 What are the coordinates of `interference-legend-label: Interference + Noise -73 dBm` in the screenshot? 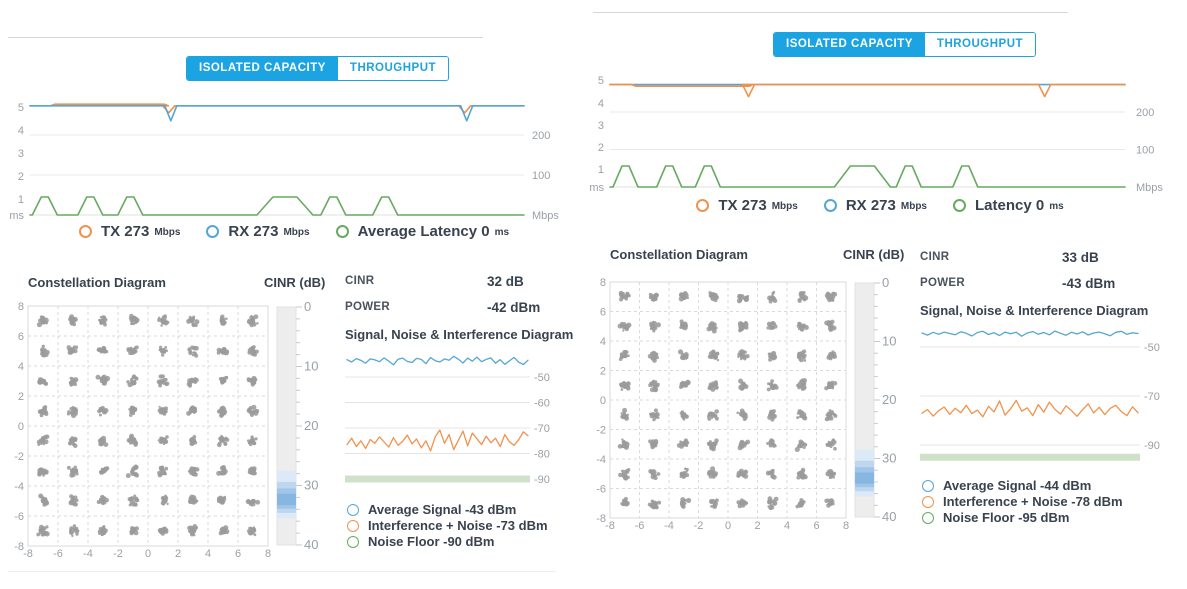 It's located at (458, 525).